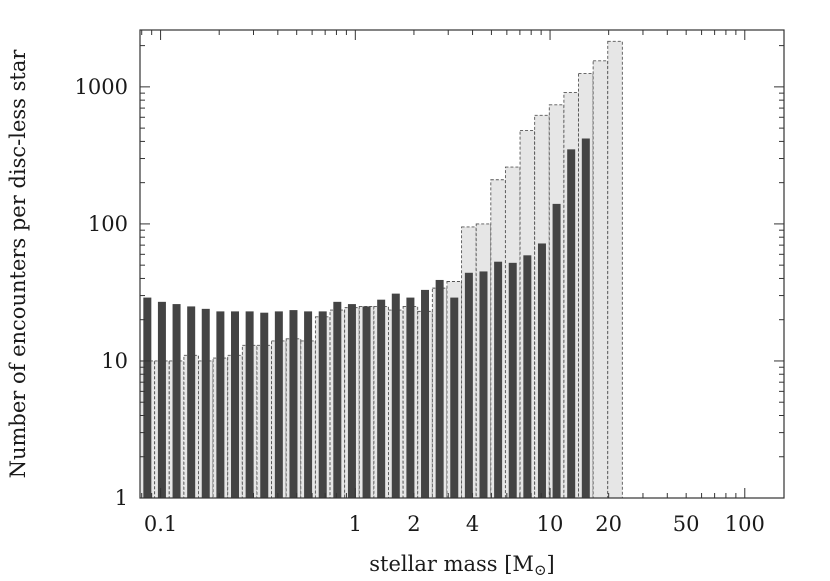 The width and height of the screenshot is (830, 581). What do you see at coordinates (608, 524) in the screenshot?
I see `x-tick-label: 20` at bounding box center [608, 524].